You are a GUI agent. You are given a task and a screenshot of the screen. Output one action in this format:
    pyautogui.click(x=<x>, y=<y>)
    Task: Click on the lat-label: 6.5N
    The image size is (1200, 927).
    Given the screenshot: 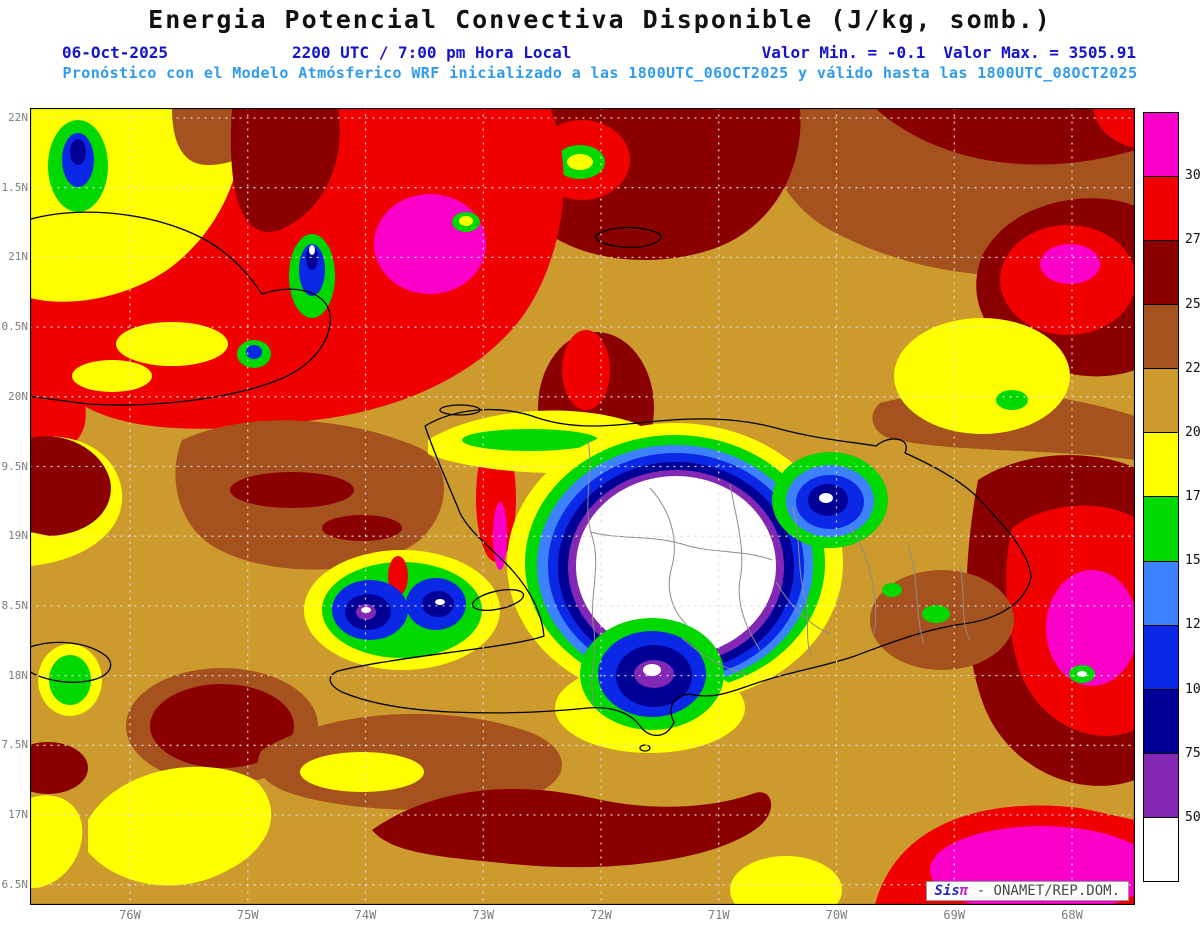 What is the action you would take?
    pyautogui.click(x=15, y=884)
    